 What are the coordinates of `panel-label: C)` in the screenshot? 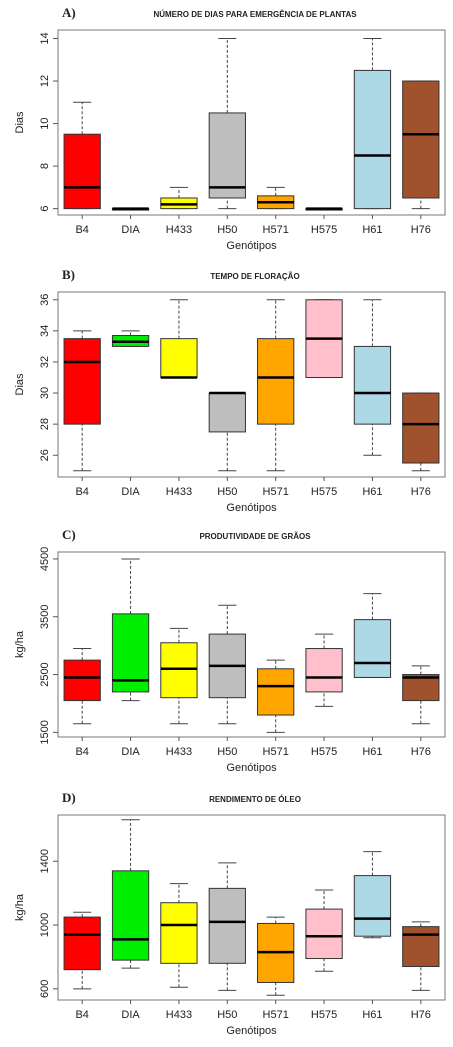 It's located at (69, 534).